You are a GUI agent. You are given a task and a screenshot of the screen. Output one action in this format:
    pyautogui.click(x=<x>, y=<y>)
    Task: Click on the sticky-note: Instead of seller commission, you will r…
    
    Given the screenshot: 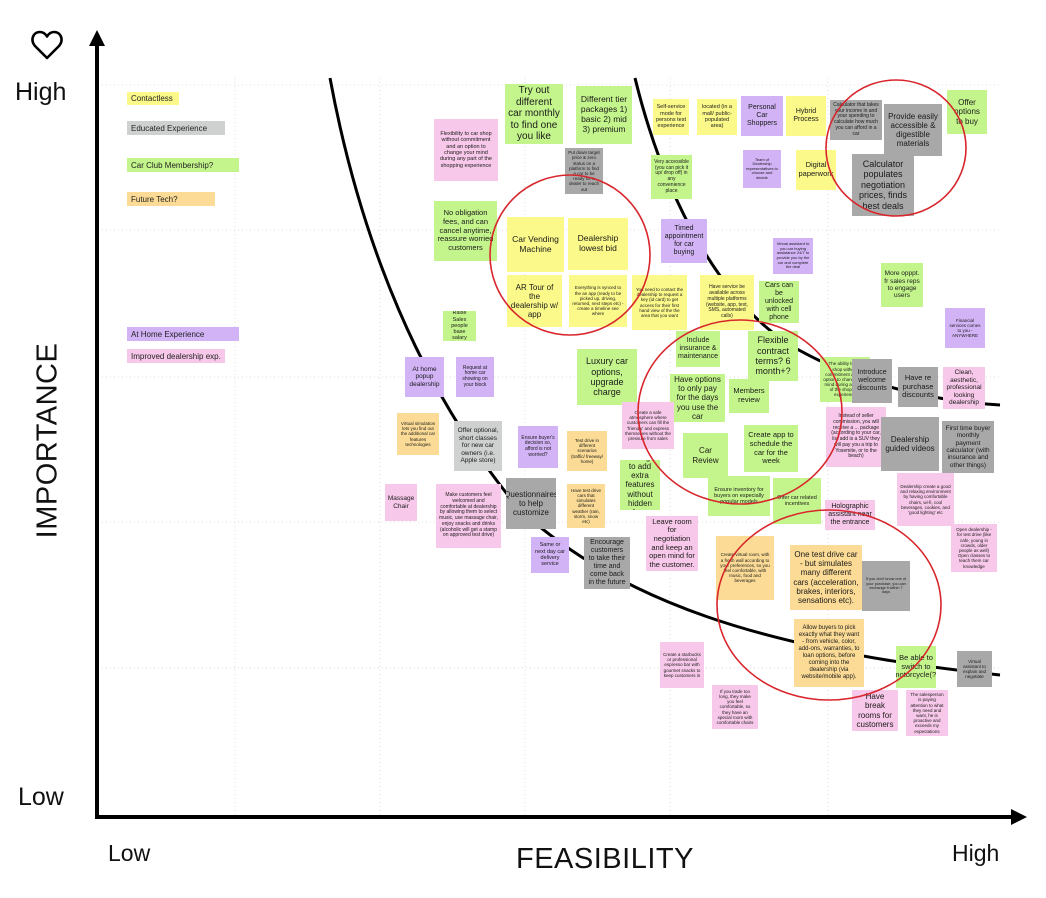 What is the action you would take?
    pyautogui.click(x=856, y=437)
    